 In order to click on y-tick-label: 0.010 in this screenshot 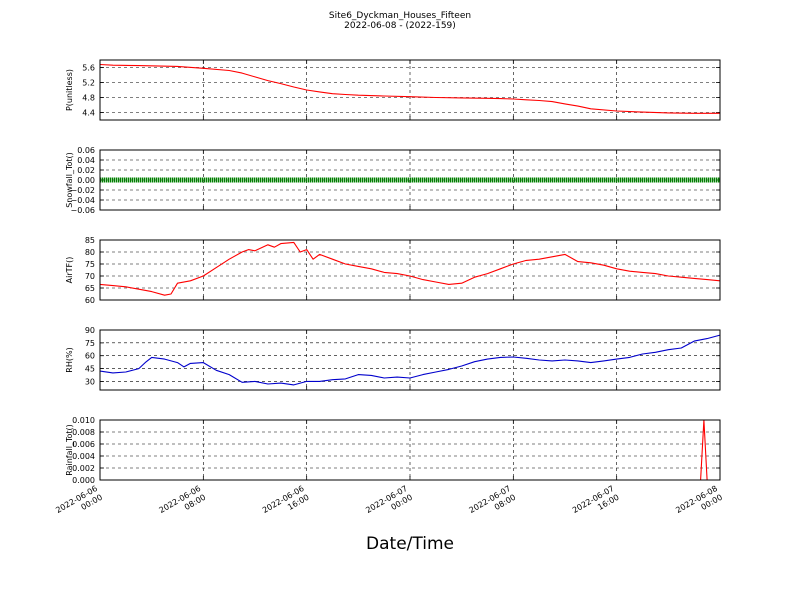, I will do `click(83, 420)`.